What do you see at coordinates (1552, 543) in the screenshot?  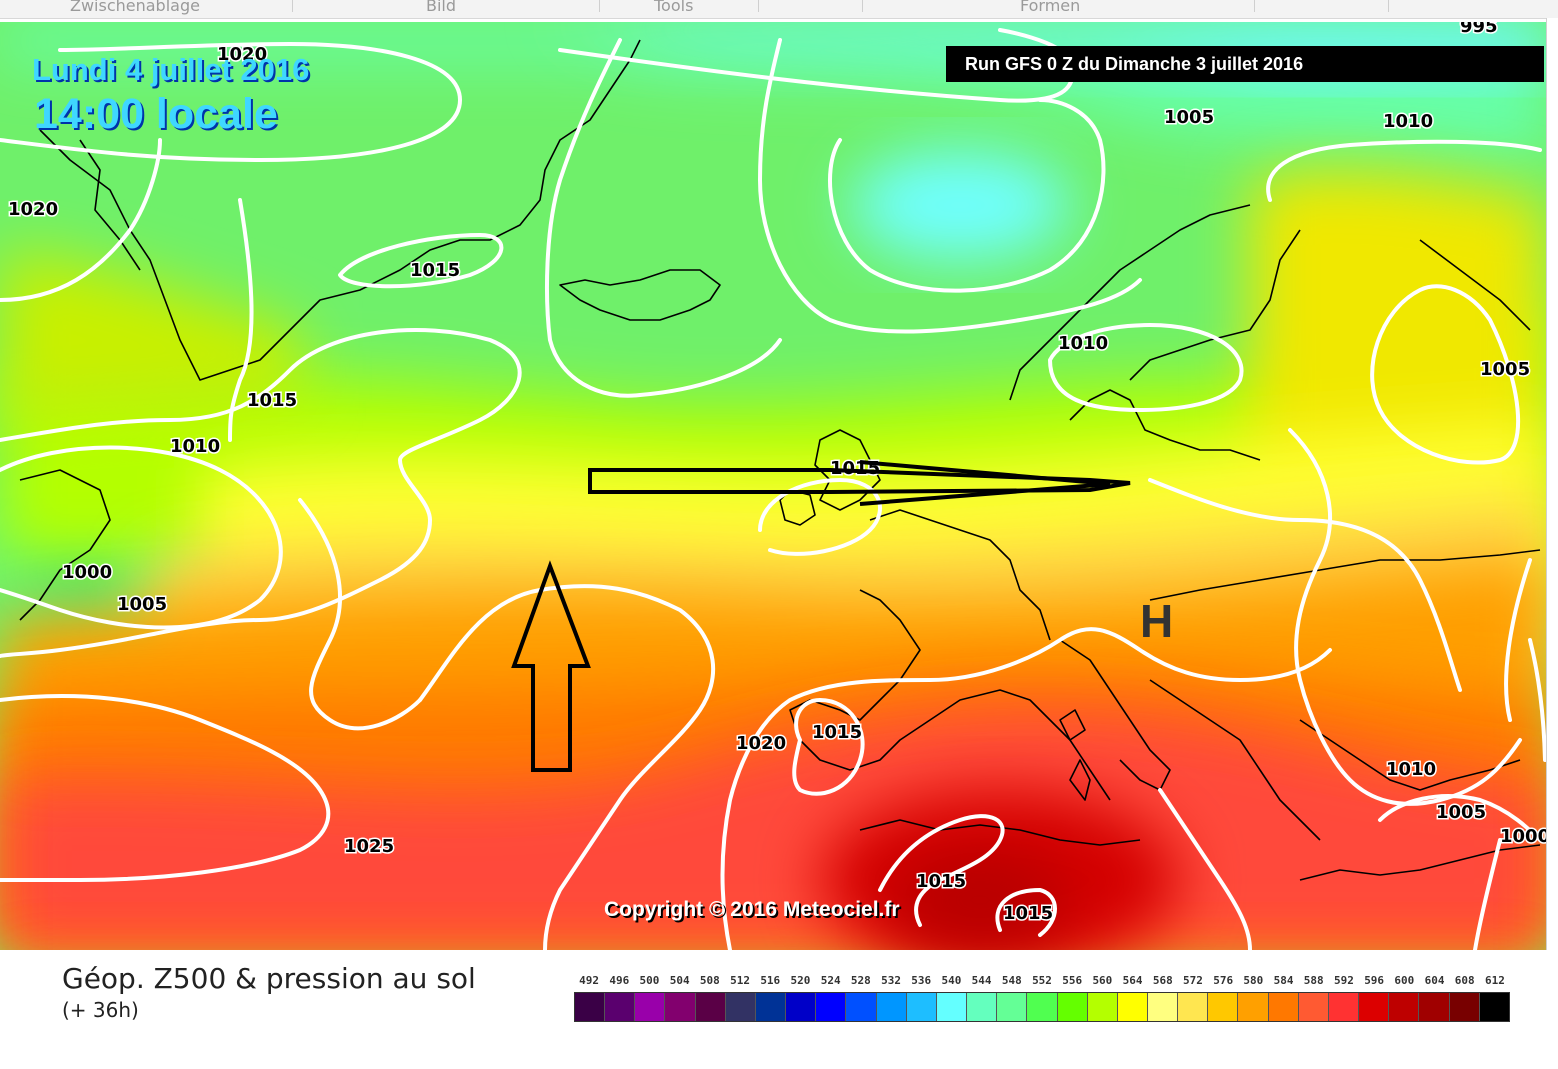 I see `scrollbar-track` at bounding box center [1552, 543].